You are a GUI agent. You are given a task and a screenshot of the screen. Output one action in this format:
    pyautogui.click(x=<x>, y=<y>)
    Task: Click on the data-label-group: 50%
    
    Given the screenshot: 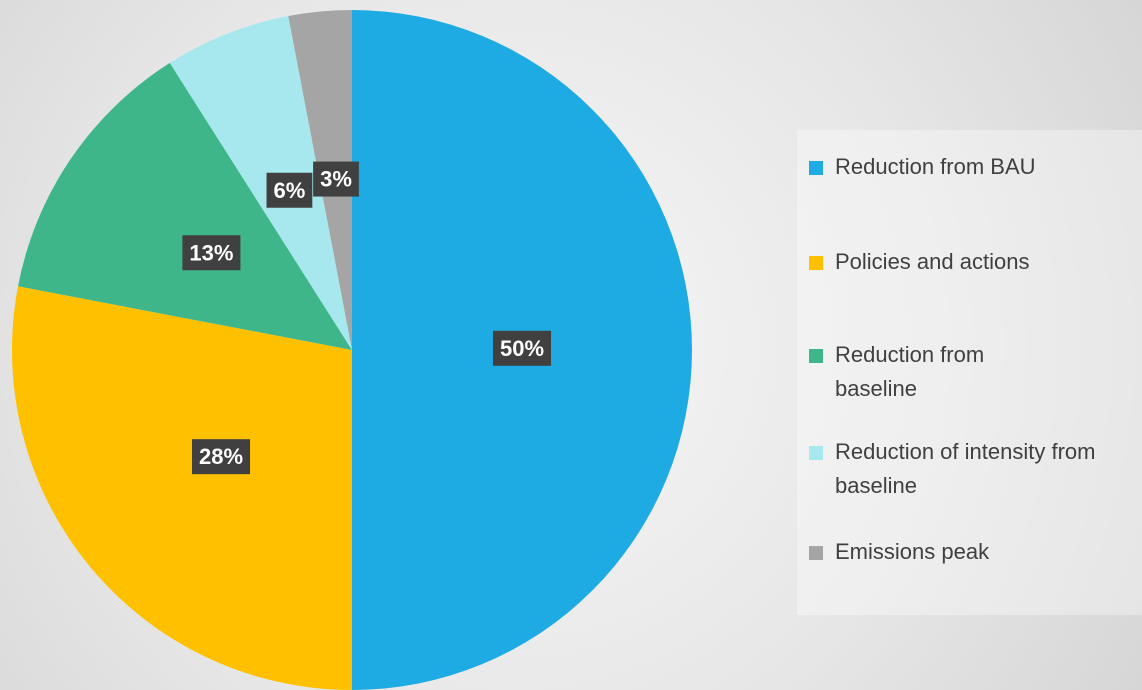 What is the action you would take?
    pyautogui.click(x=522, y=348)
    